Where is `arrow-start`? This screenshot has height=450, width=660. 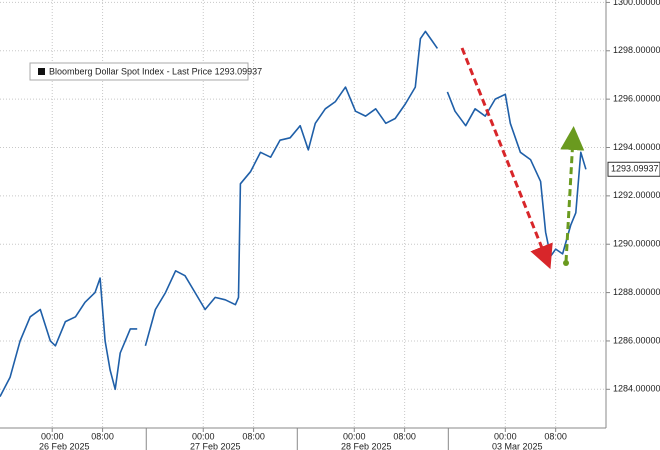 arrow-start is located at coordinates (566, 263).